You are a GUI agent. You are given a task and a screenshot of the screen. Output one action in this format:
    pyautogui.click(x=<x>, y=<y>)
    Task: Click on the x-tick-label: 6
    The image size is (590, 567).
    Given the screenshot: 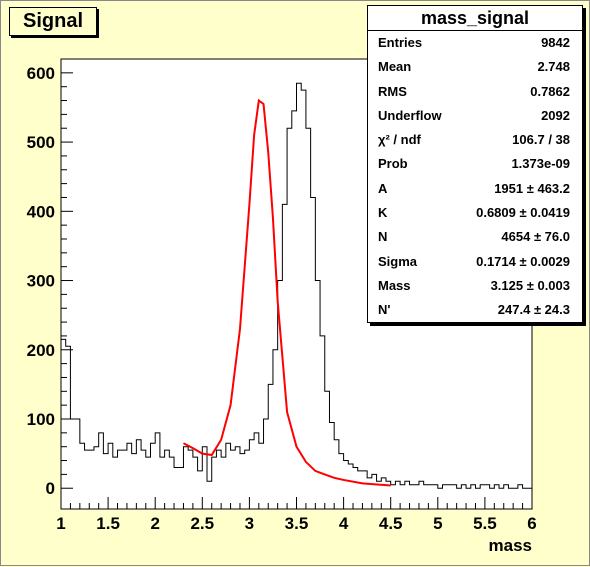 What is the action you would take?
    pyautogui.click(x=531, y=523)
    